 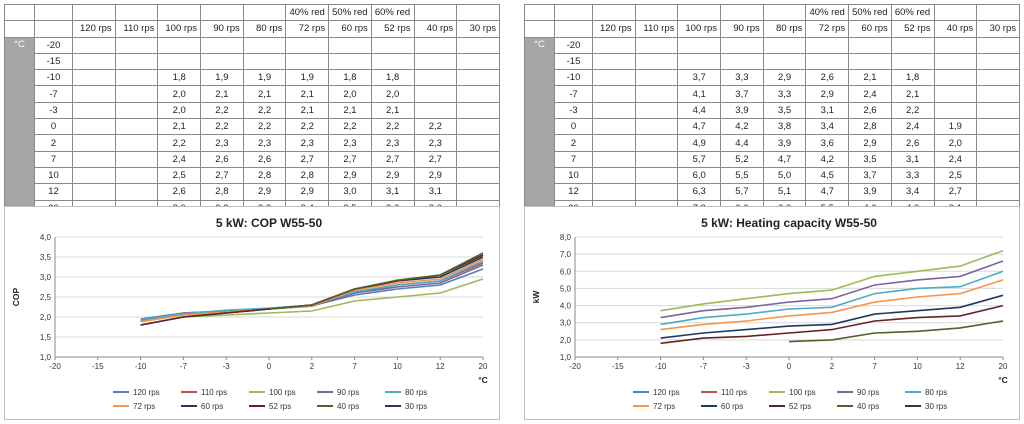 I want to click on x-tick-label: 12, so click(x=960, y=366).